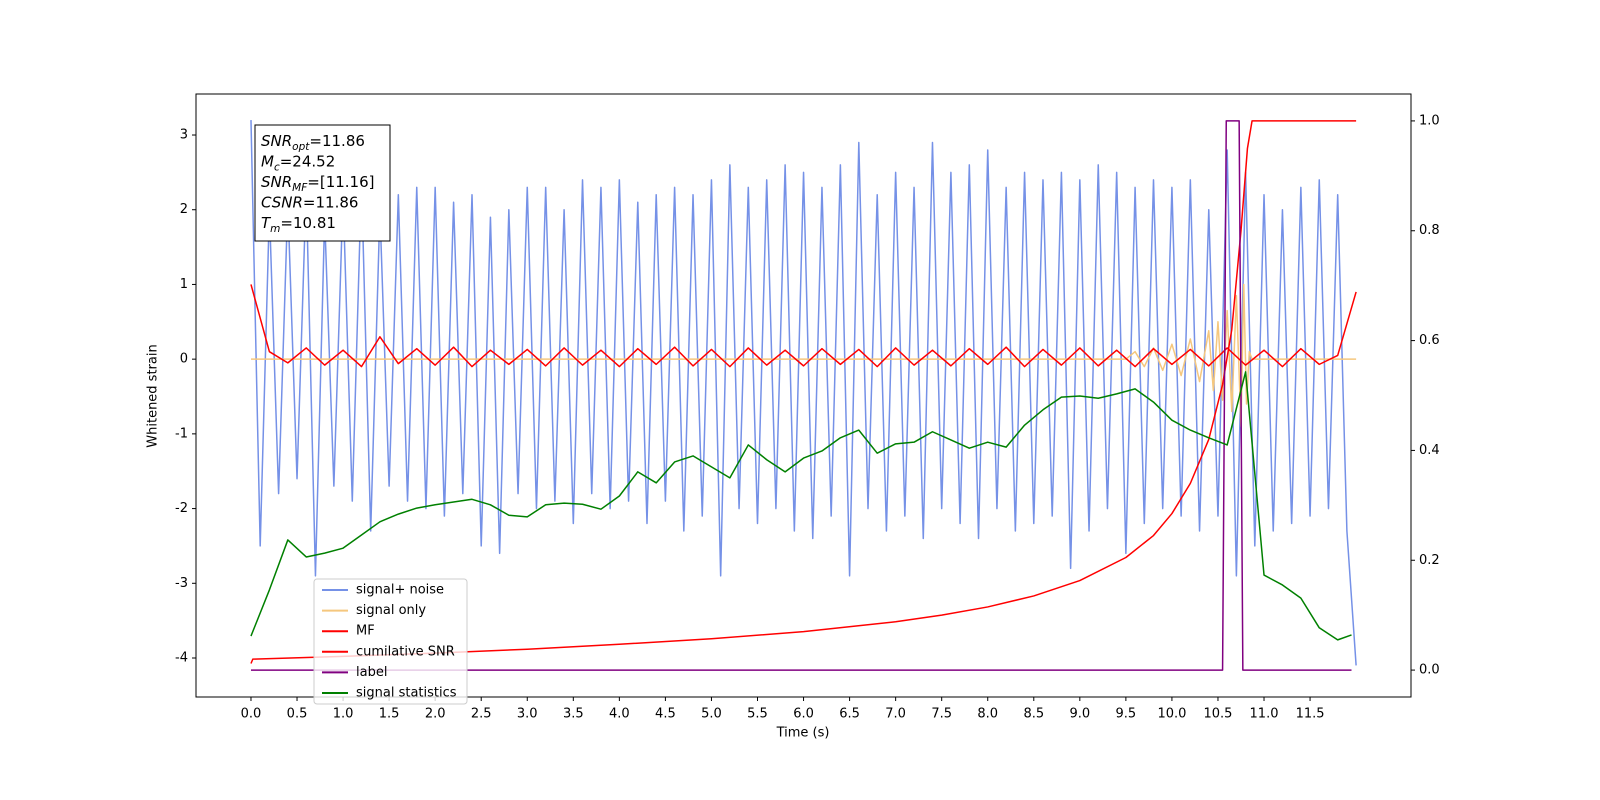 Image resolution: width=1600 pixels, height=800 pixels. What do you see at coordinates (849, 714) in the screenshot?
I see `x-tick-label: 6.5` at bounding box center [849, 714].